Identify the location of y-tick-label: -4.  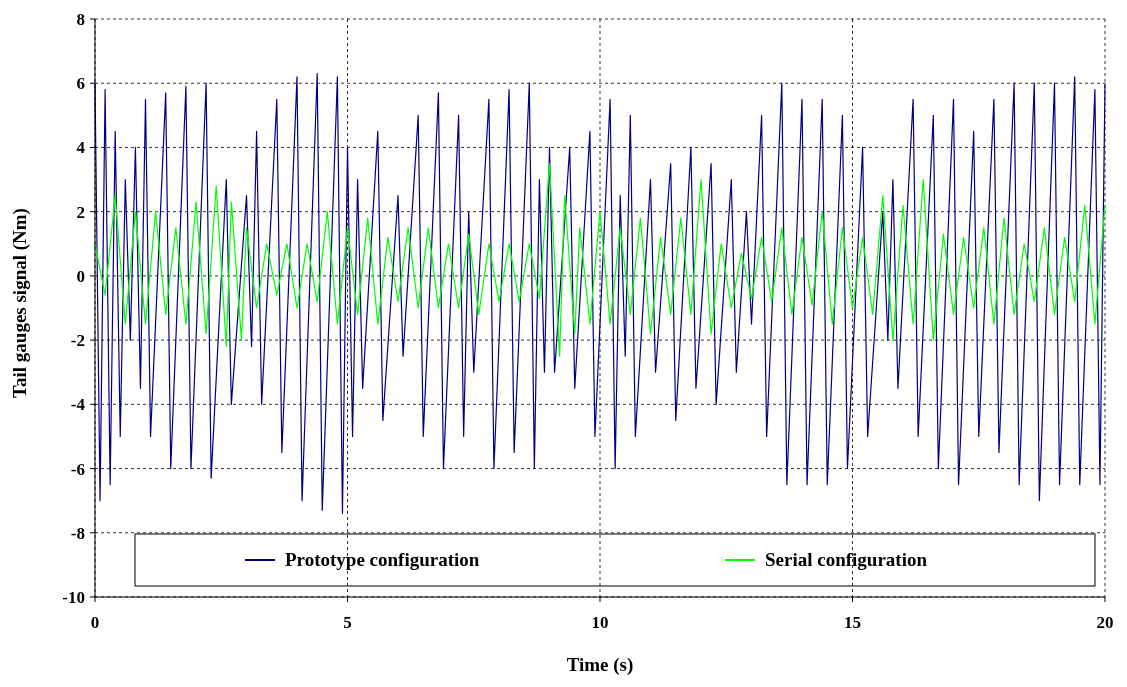
(78, 405).